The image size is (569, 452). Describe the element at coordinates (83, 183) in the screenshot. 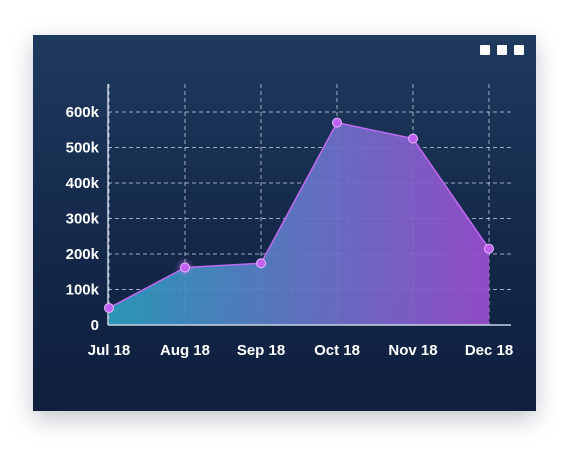

I see `y-tick-label: 400k` at that location.